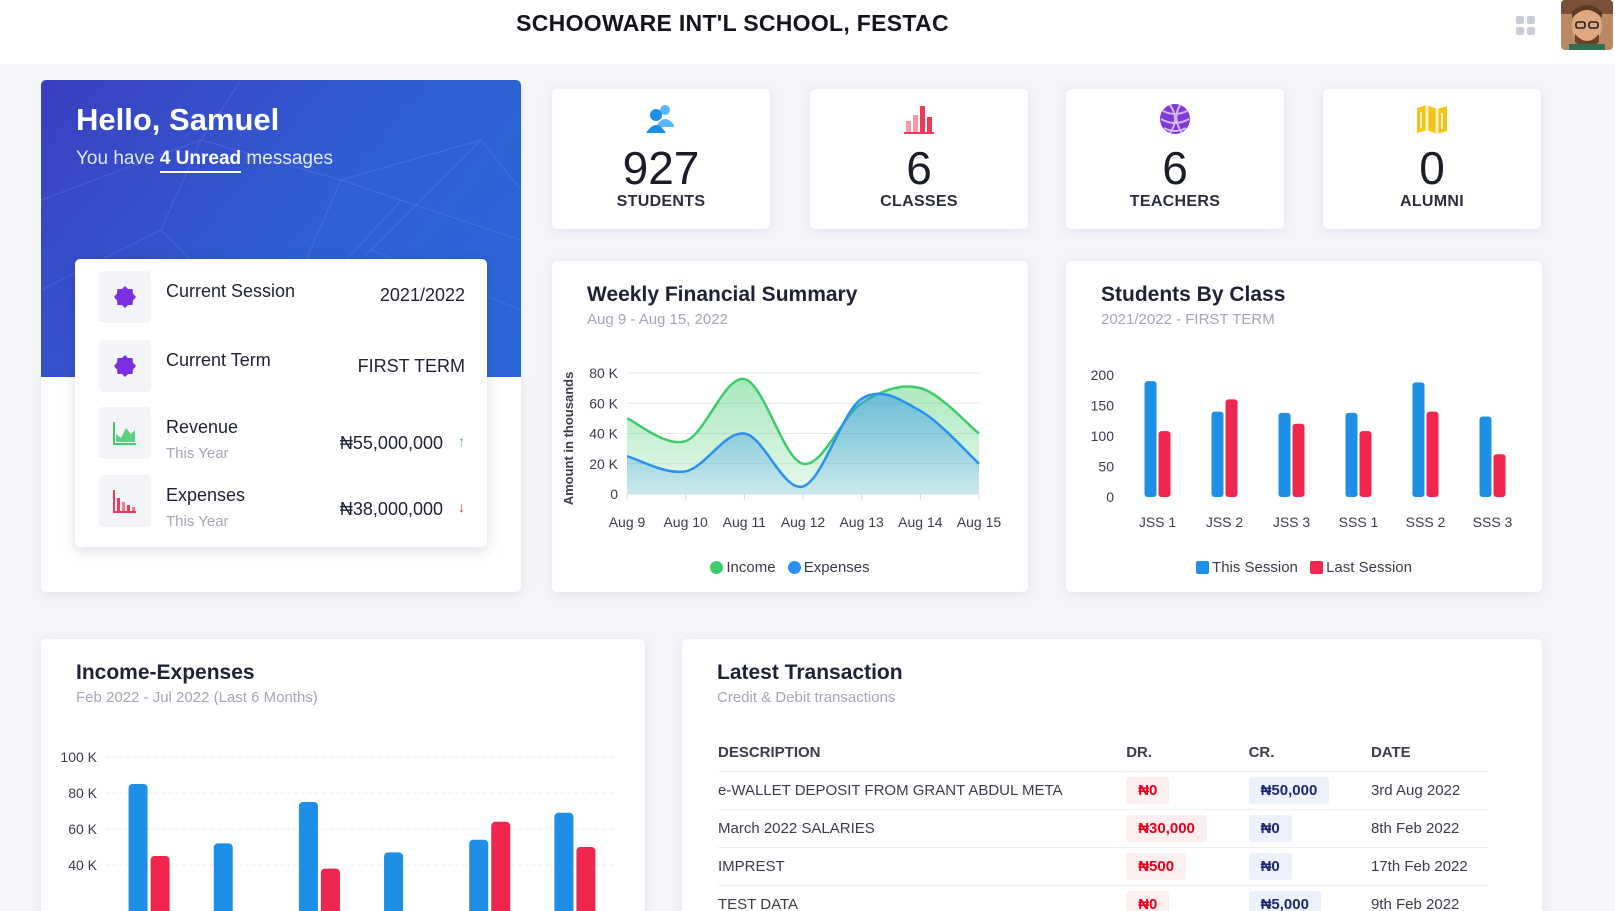 This screenshot has height=911, width=1615. Describe the element at coordinates (661, 119) in the screenshot. I see `users-icon` at that location.